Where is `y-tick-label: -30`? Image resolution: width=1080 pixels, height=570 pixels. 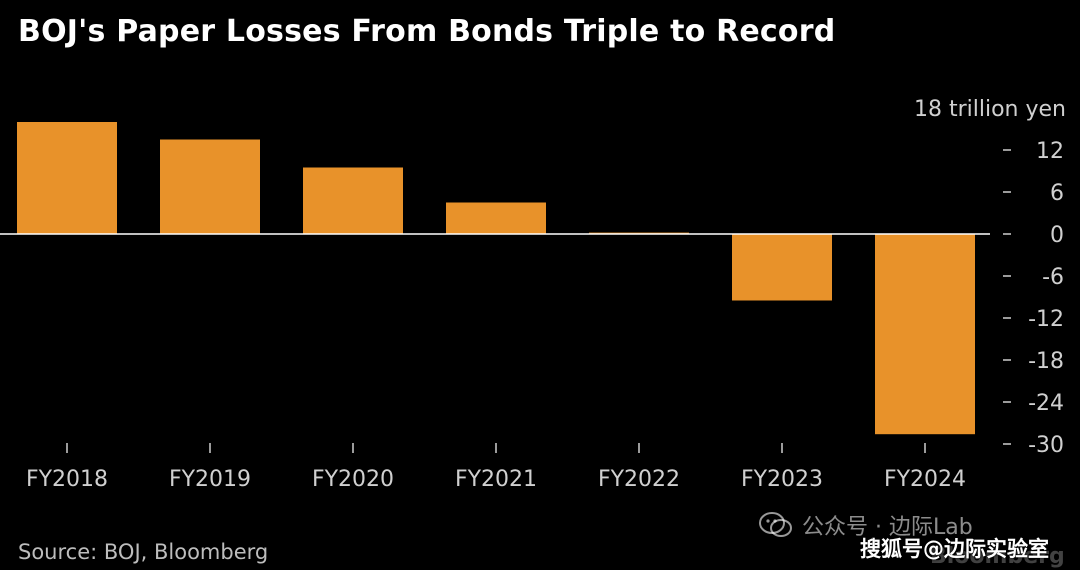
y-tick-label: -30 is located at coordinates (1046, 445).